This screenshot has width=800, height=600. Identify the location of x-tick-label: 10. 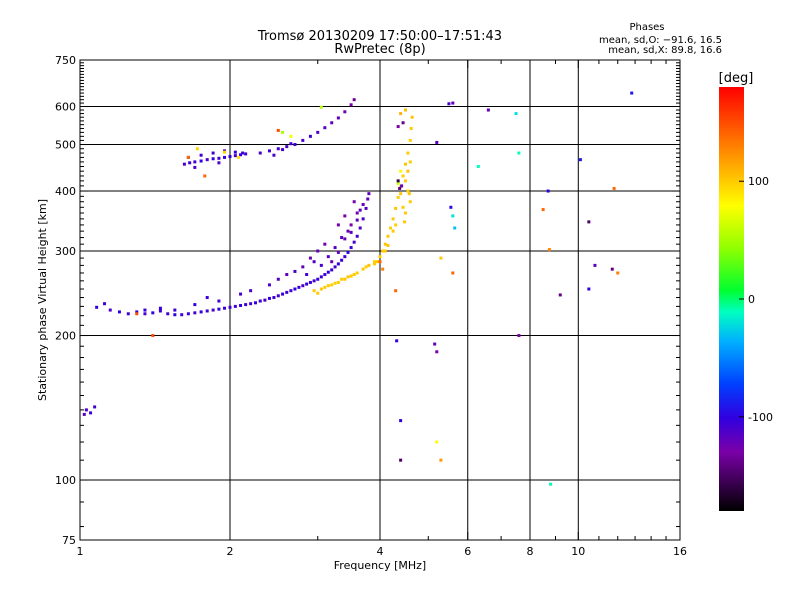
(578, 551).